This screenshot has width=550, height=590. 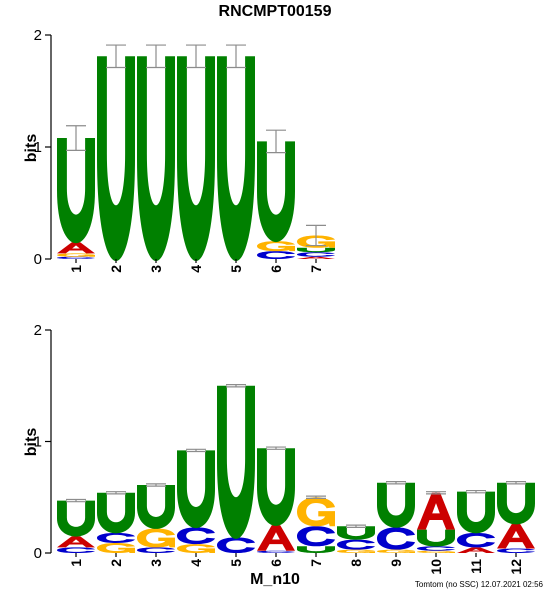 I want to click on position-3-stack, so click(x=156, y=518).